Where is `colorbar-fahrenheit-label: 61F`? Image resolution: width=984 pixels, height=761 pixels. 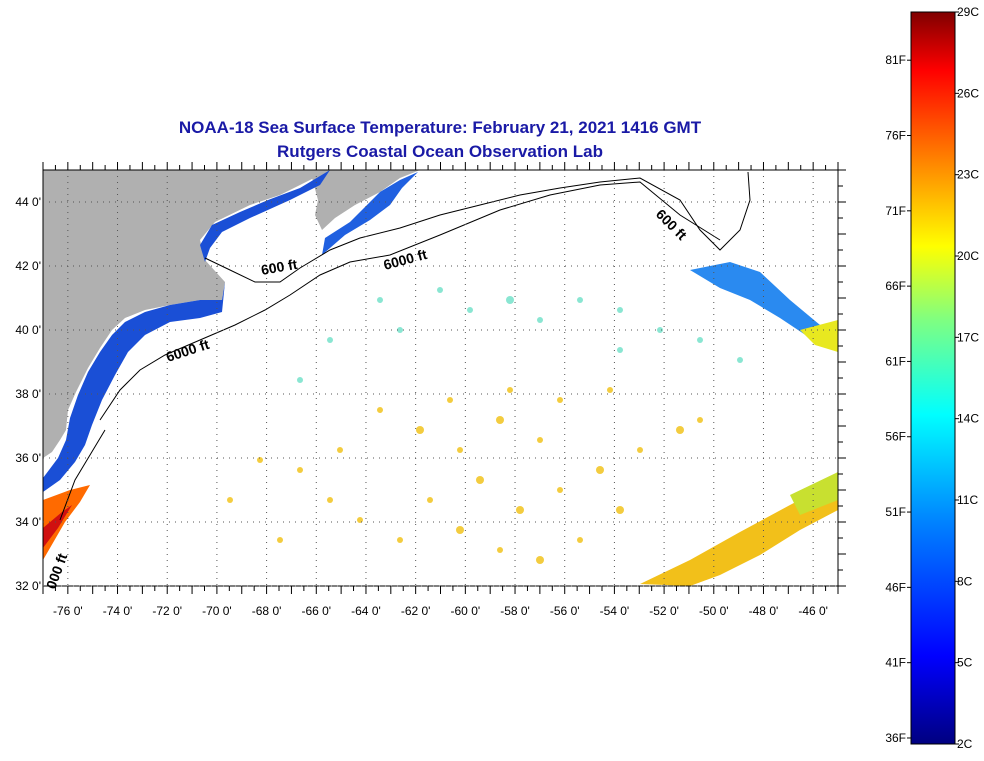
colorbar-fahrenheit-label: 61F is located at coordinates (895, 361).